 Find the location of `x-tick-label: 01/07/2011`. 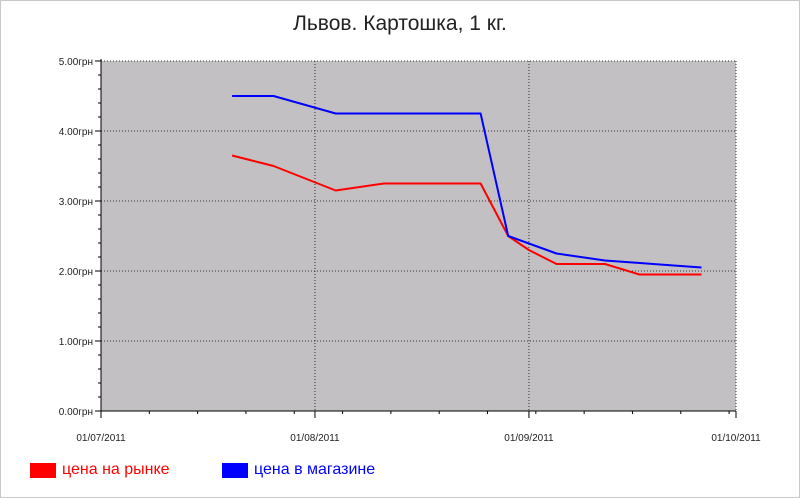

x-tick-label: 01/07/2011 is located at coordinates (101, 438).